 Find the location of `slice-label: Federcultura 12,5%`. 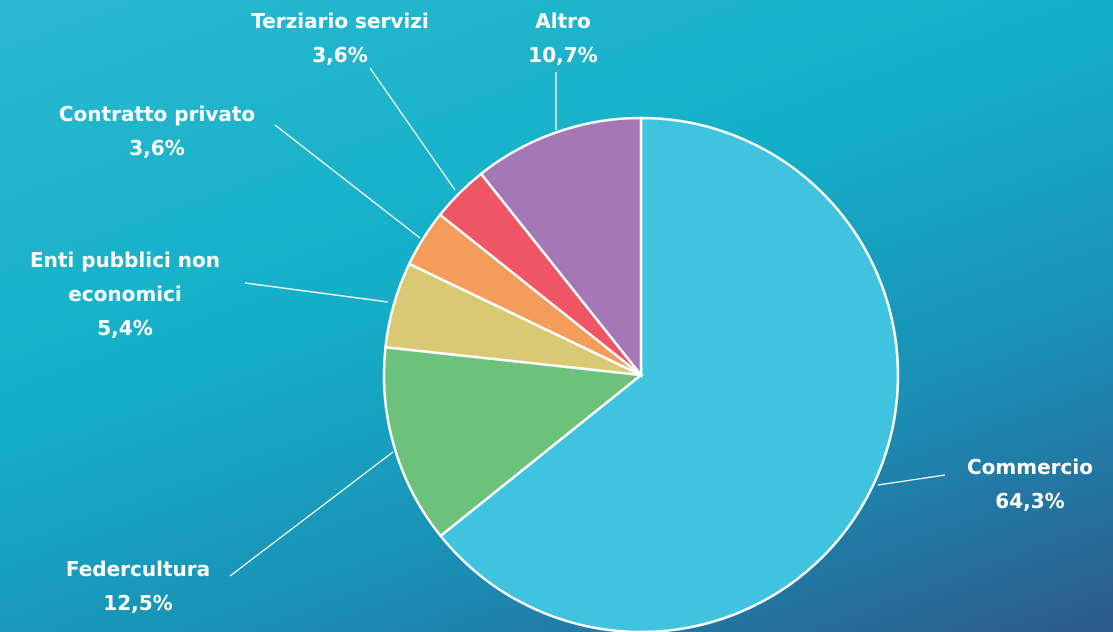

slice-label: Federcultura 12,5% is located at coordinates (138, 586).